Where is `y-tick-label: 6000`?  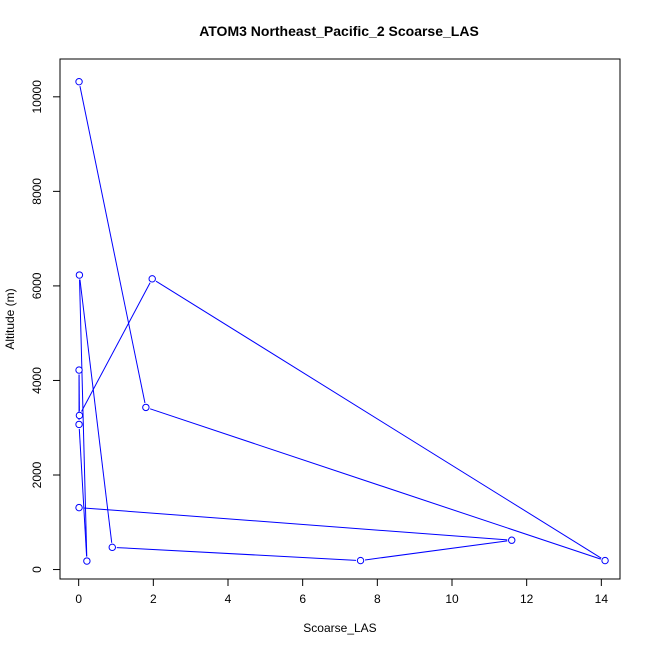 y-tick-label: 6000 is located at coordinates (37, 285).